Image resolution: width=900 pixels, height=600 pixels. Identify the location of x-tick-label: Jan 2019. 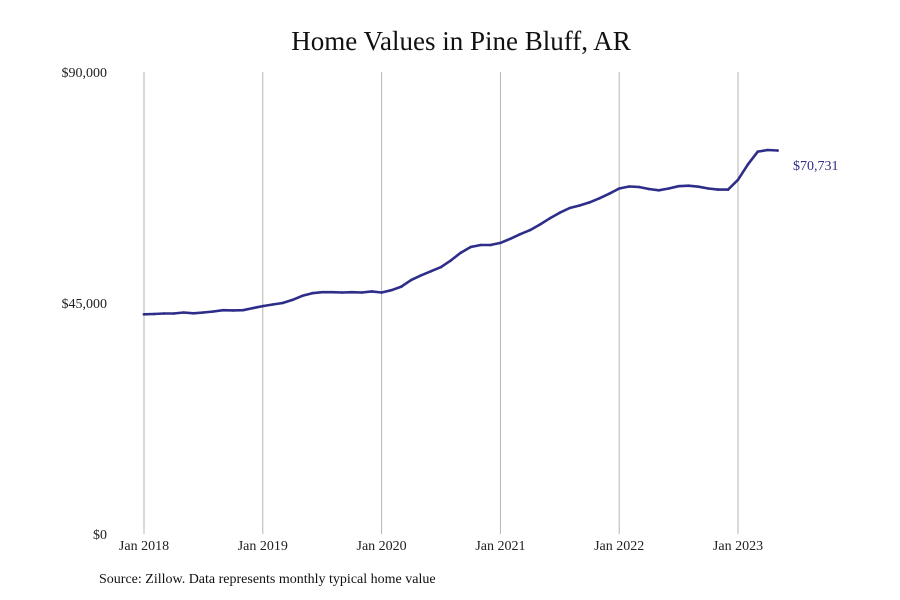
(263, 546).